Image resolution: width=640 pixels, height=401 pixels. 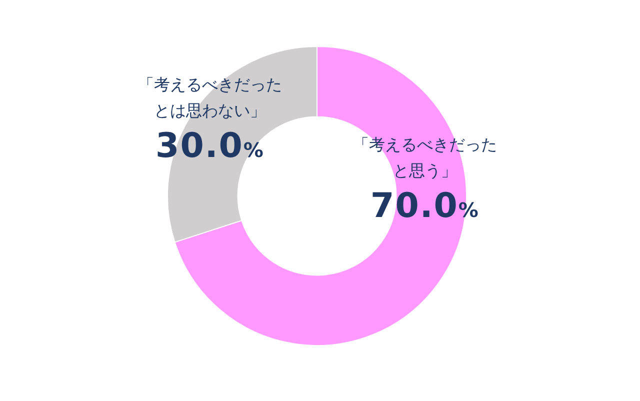 I want to click on data-label: 70.0%, so click(x=425, y=206).